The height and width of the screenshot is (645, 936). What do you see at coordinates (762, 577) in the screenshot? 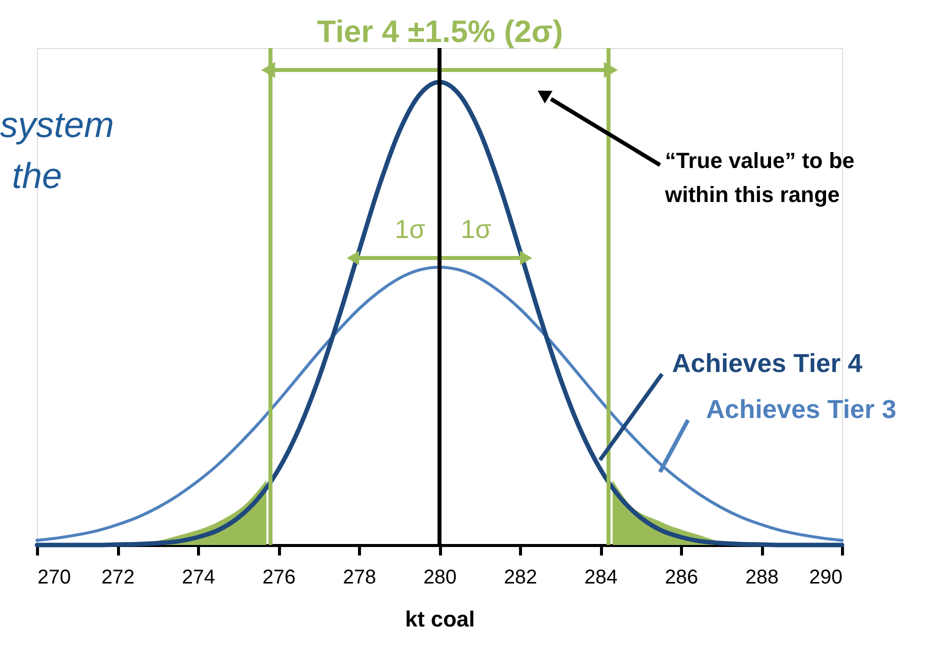
I see `x-tick-label: 288` at bounding box center [762, 577].